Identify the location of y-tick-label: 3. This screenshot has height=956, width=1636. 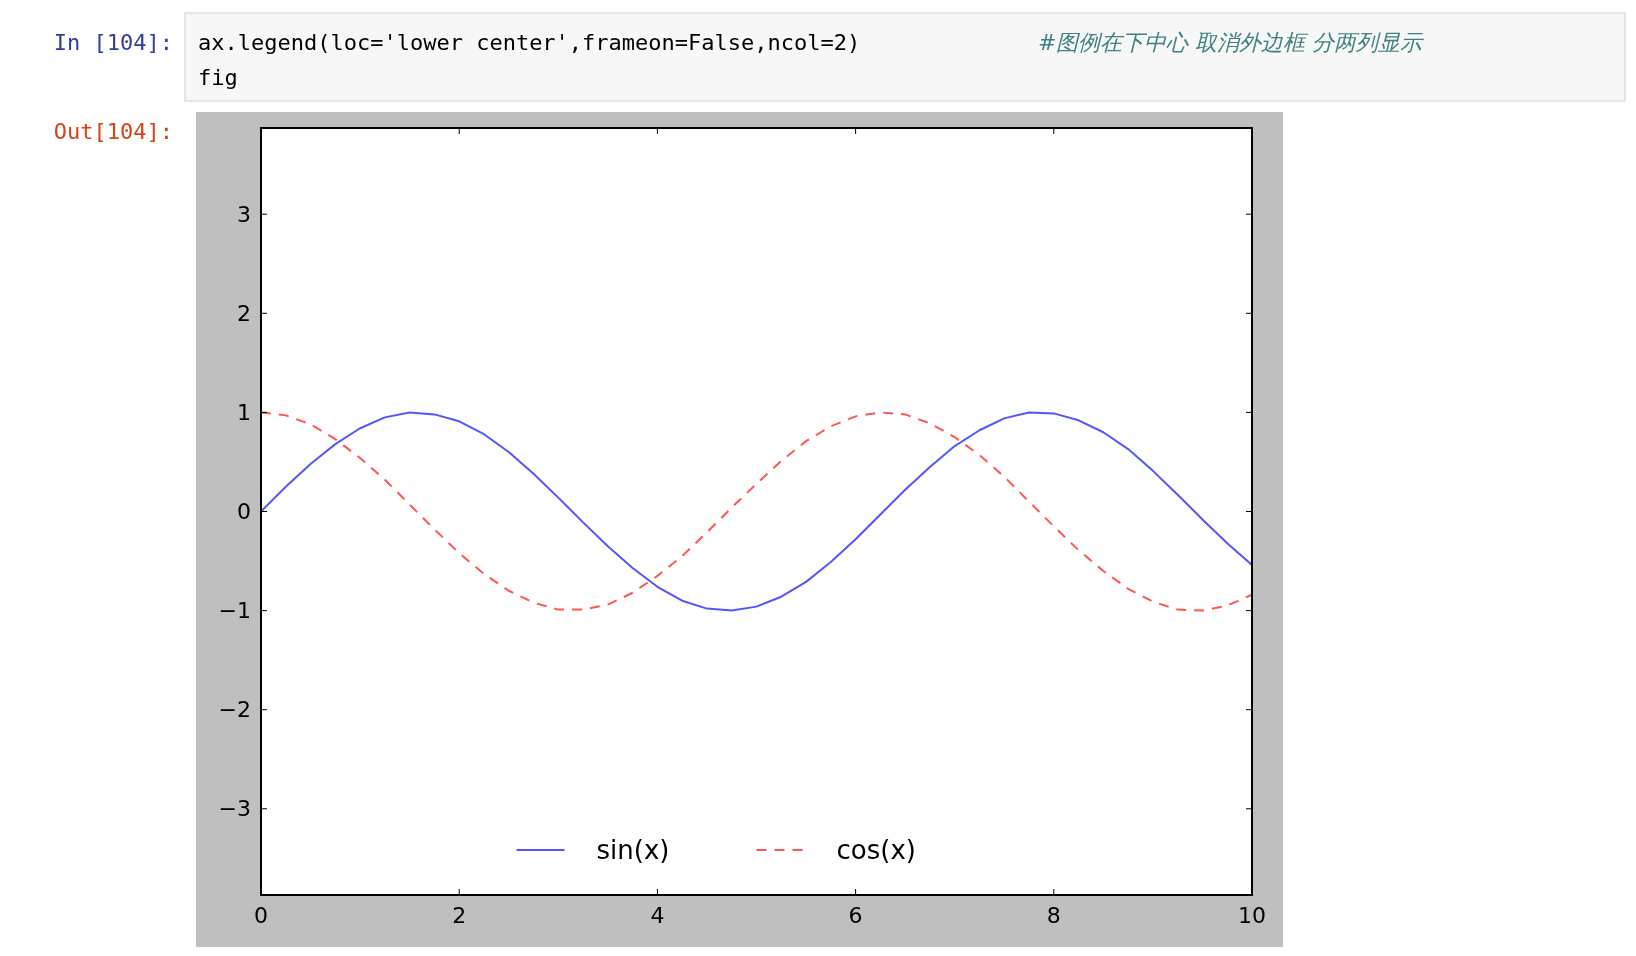
(244, 214).